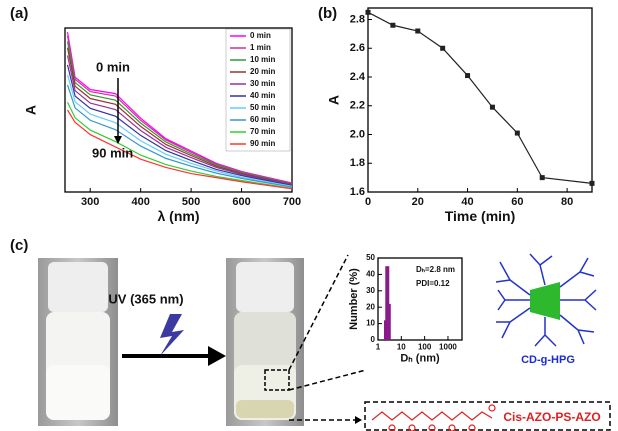 This screenshot has width=618, height=431. What do you see at coordinates (357, 48) in the screenshot?
I see `y-tick-label: 2.6` at bounding box center [357, 48].